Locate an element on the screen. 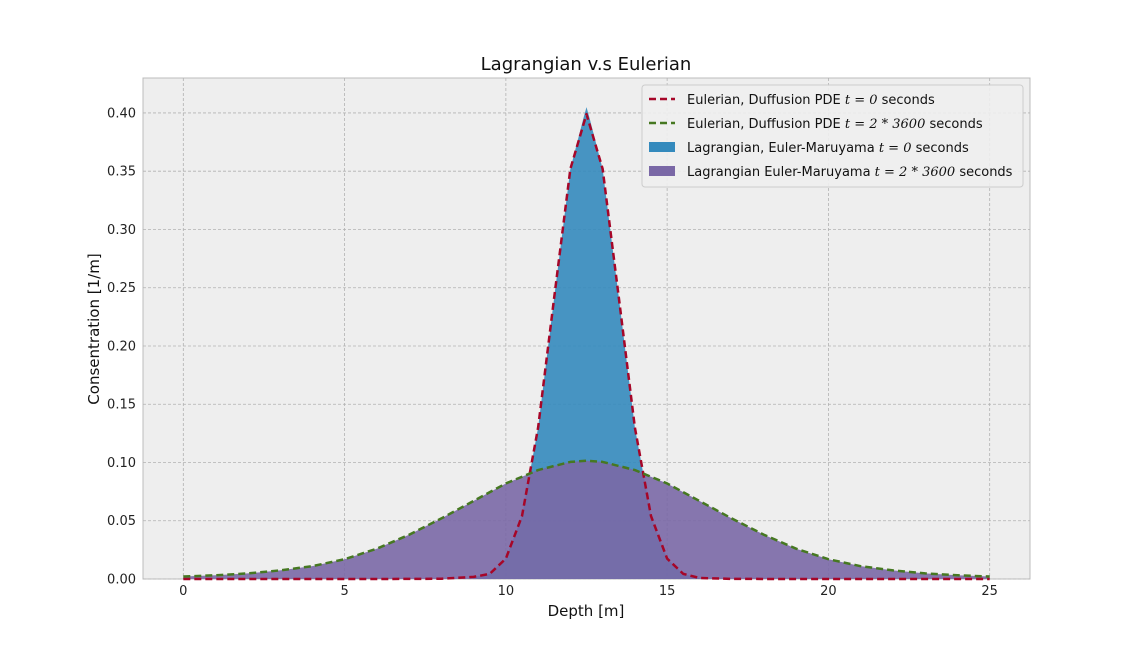  x-tick-label: 10 is located at coordinates (506, 591).